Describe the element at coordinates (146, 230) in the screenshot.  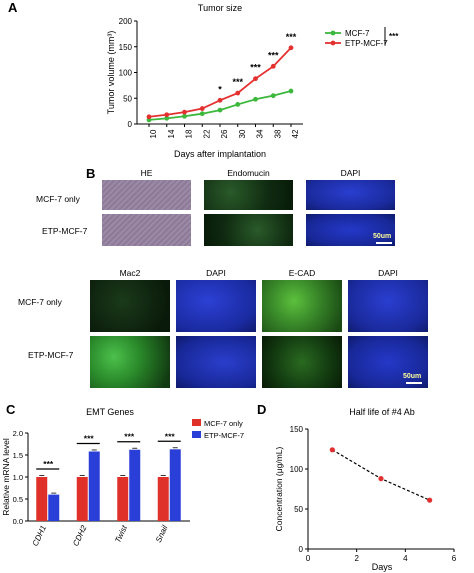
I see `image-he-etp` at that location.